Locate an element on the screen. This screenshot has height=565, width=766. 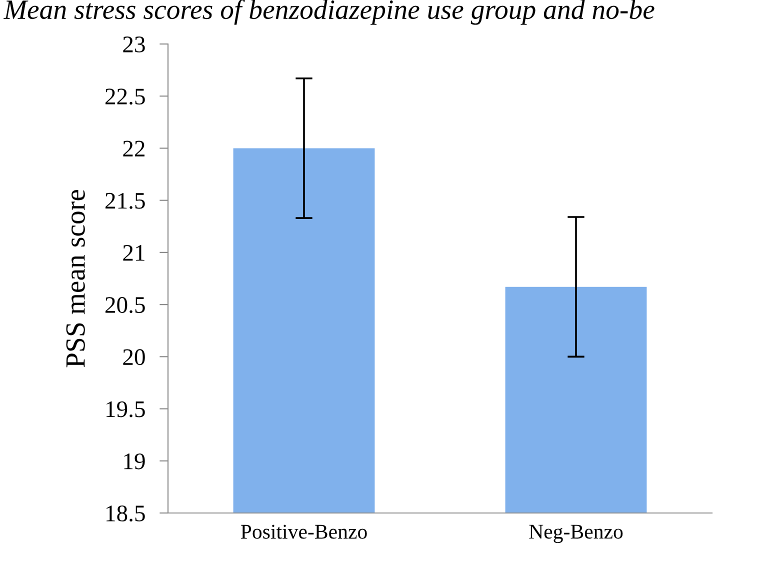
y-tick-label: 21.5 is located at coordinates (125, 200).